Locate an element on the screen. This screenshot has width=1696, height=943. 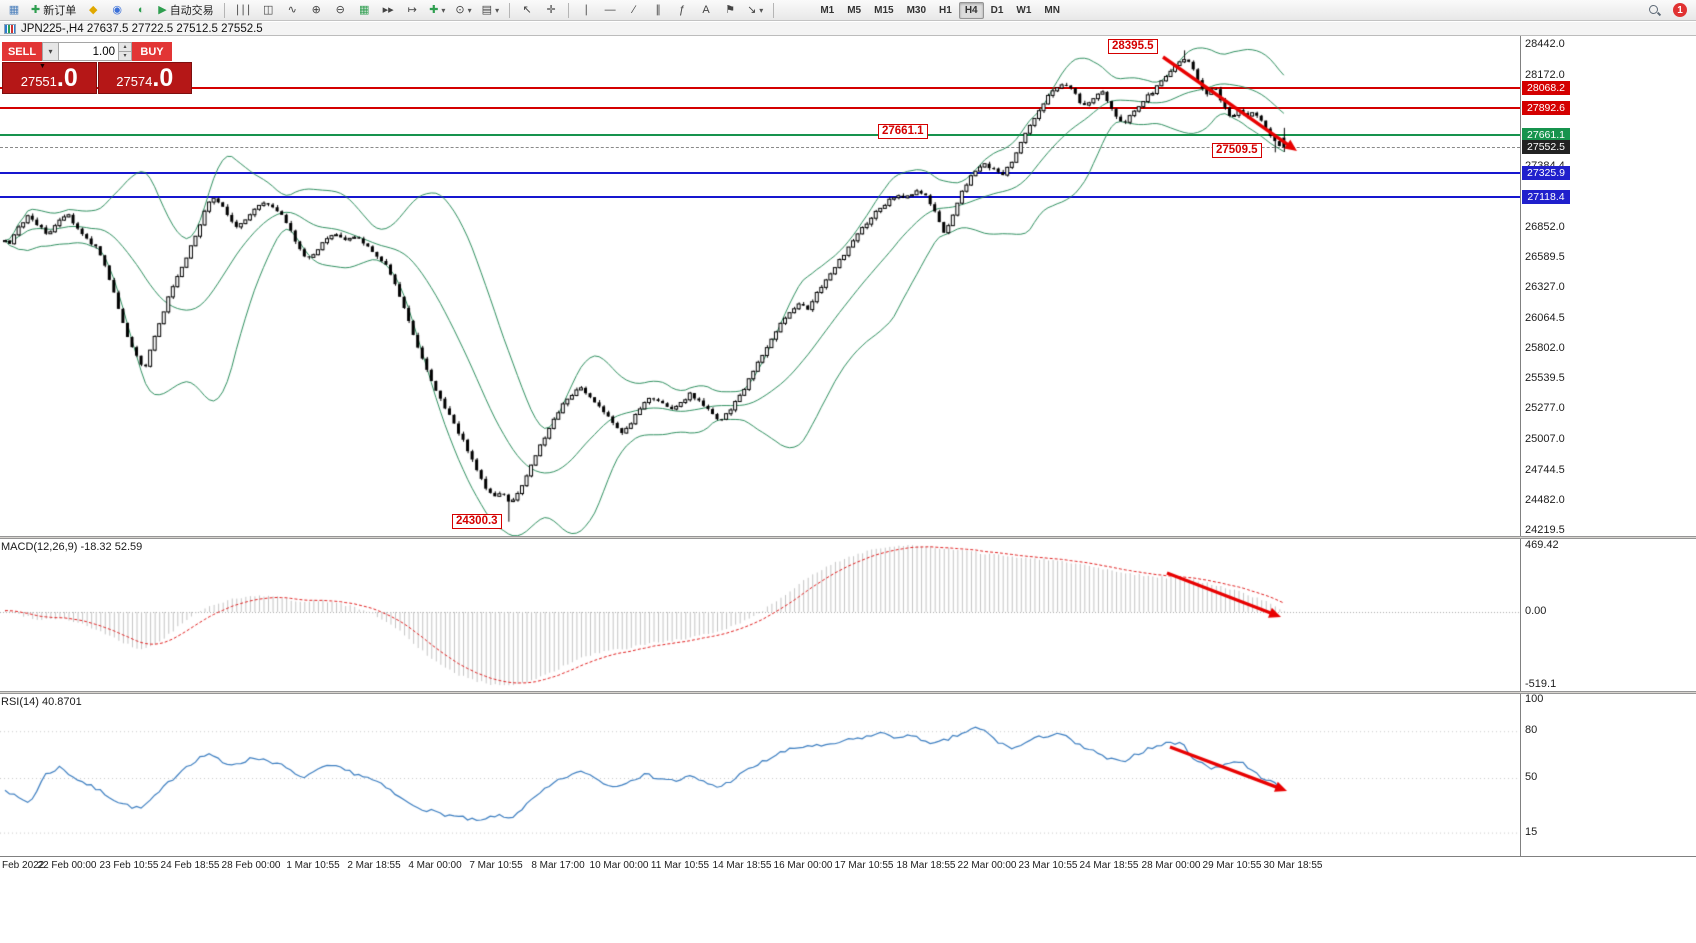
trendline-button: ∕ is located at coordinates (634, 10).